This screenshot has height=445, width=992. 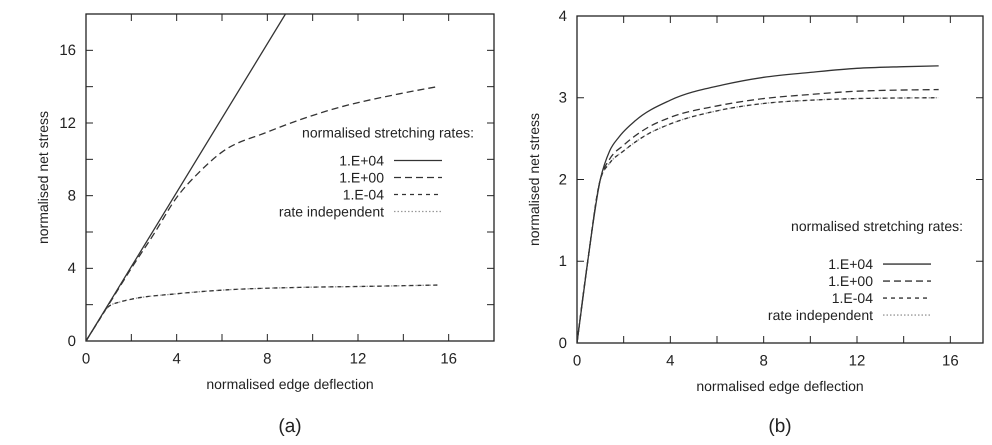 I want to click on y-tick-label: 3, so click(x=562, y=98).